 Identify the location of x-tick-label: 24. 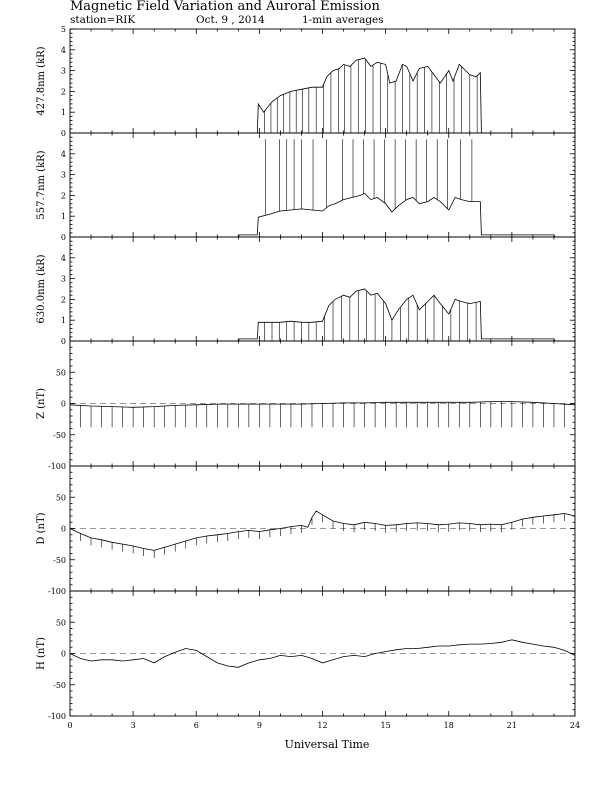
(575, 725).